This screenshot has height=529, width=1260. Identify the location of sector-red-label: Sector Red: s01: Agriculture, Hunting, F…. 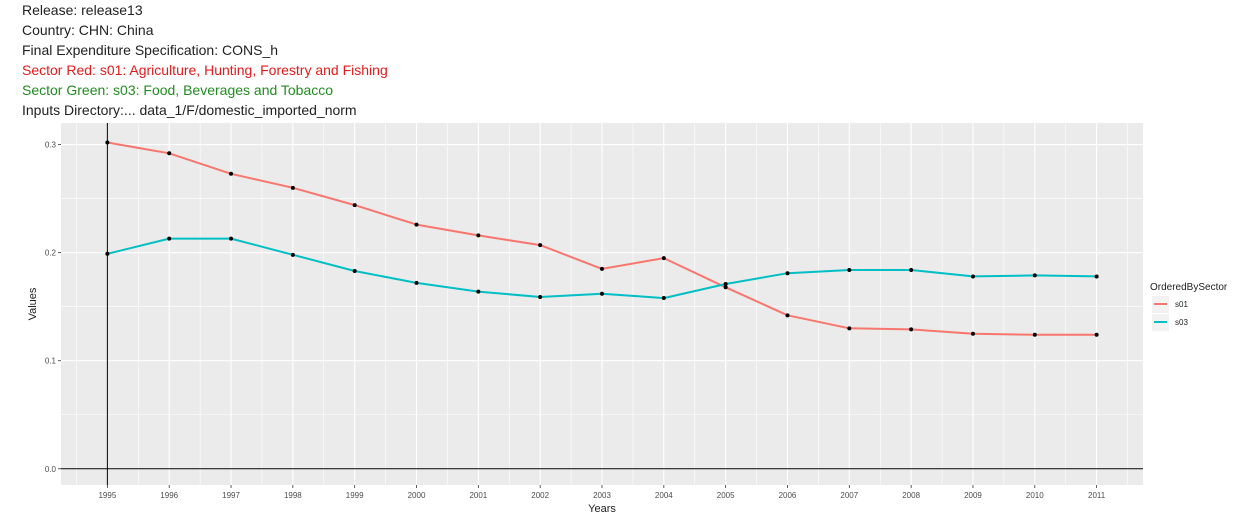
(205, 70).